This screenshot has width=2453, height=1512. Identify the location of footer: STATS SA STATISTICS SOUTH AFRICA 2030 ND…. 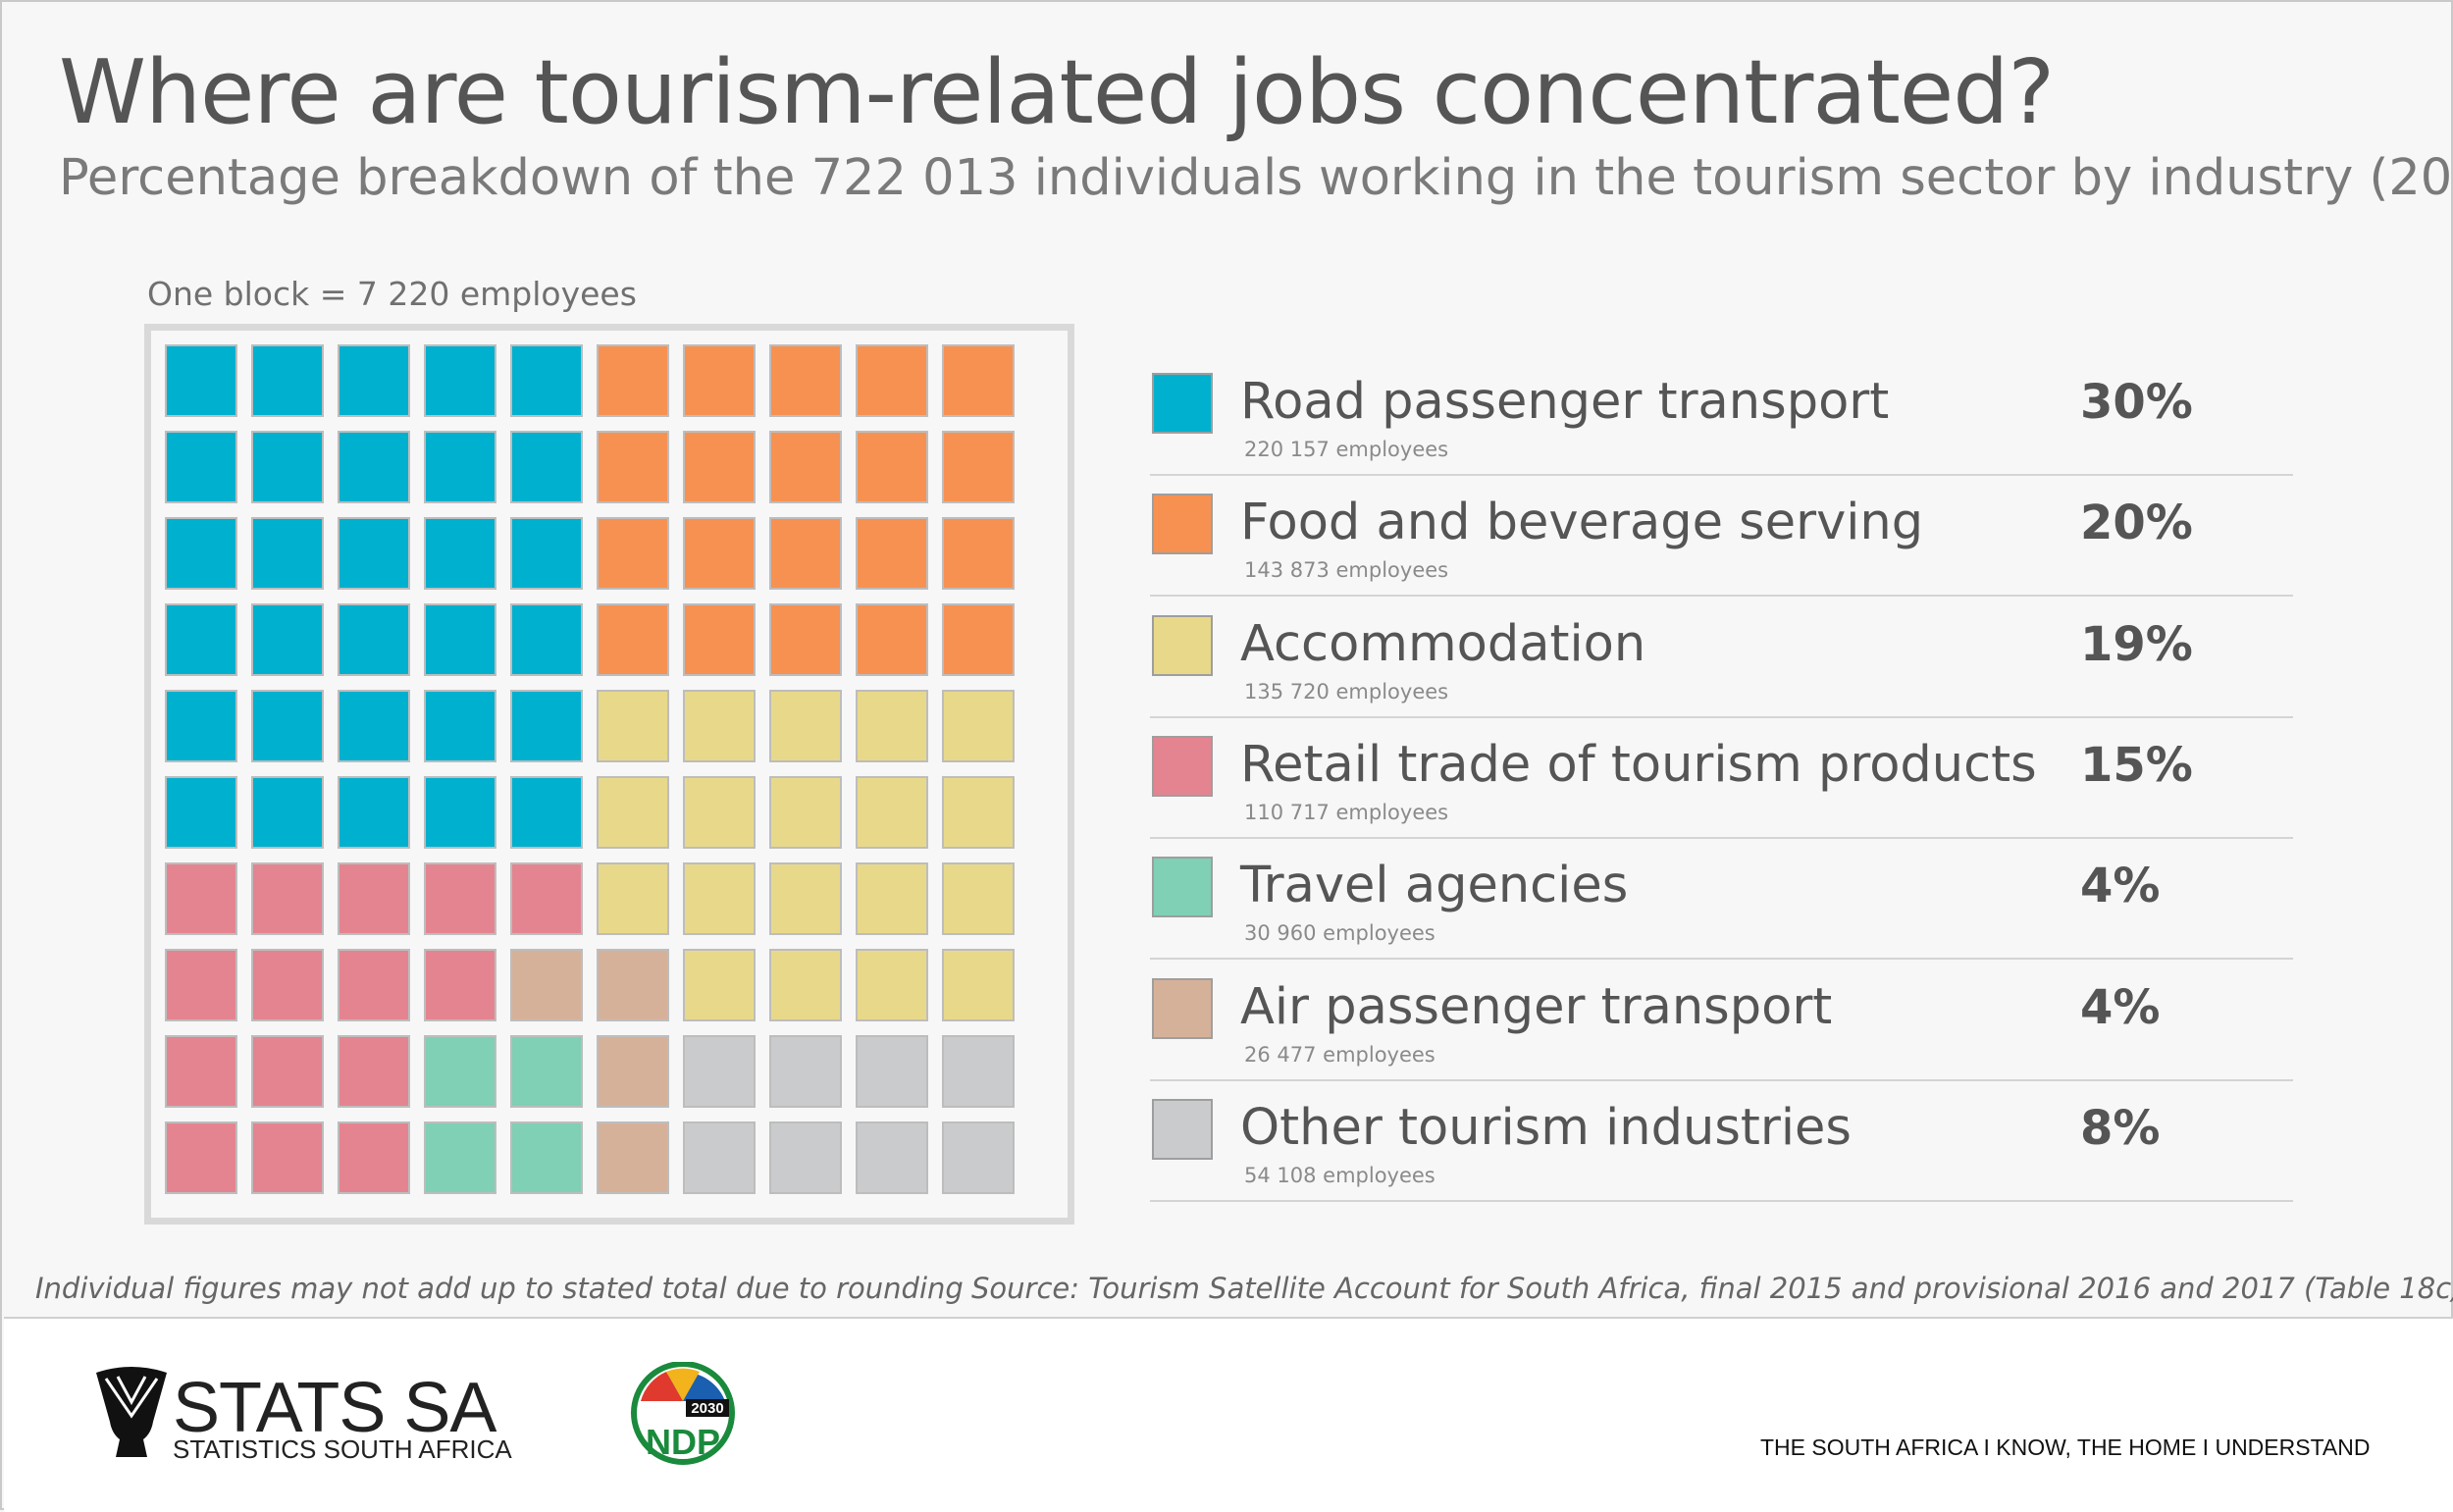
(1228, 1414).